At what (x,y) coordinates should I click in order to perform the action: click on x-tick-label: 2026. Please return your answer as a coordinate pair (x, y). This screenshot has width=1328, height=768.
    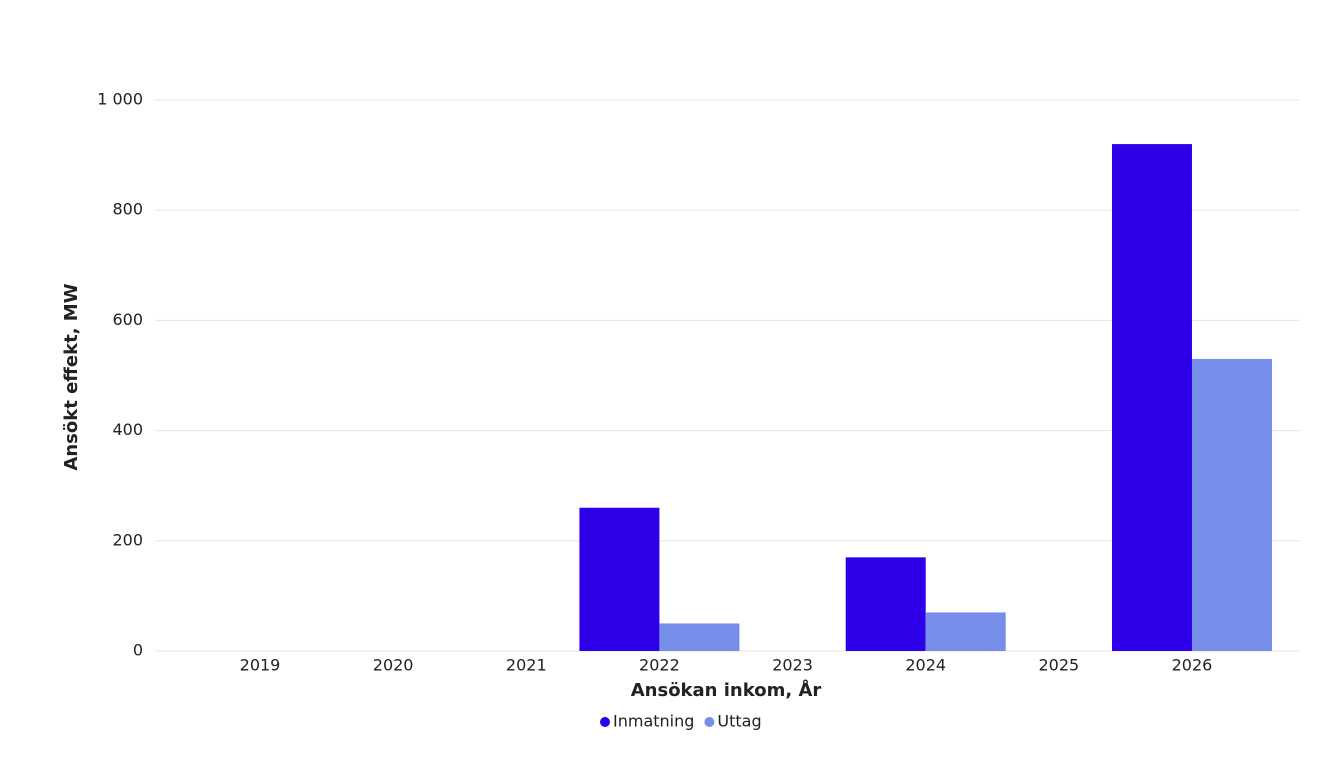
    Looking at the image, I should click on (1192, 665).